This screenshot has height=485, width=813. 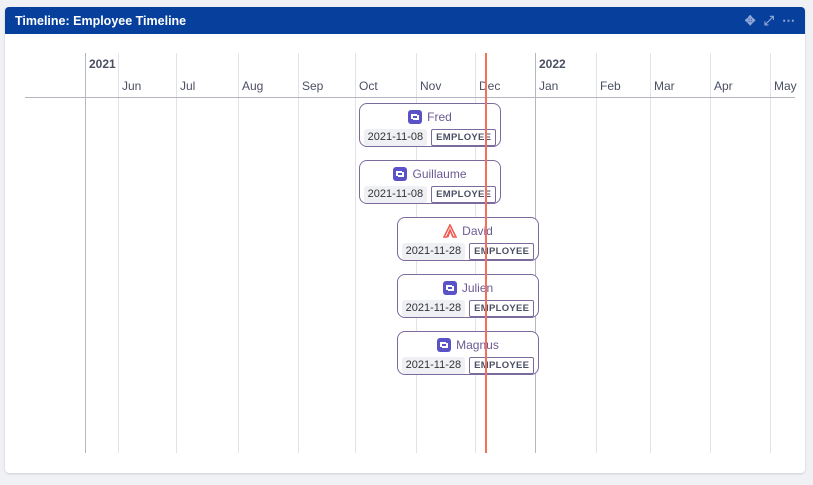 I want to click on item-name: Guillaume, so click(x=439, y=174).